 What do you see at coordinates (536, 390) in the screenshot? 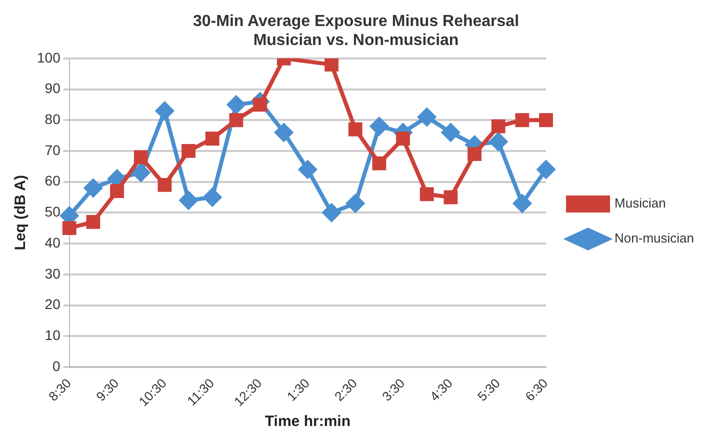
I see `x-tick-label: 6:30` at bounding box center [536, 390].